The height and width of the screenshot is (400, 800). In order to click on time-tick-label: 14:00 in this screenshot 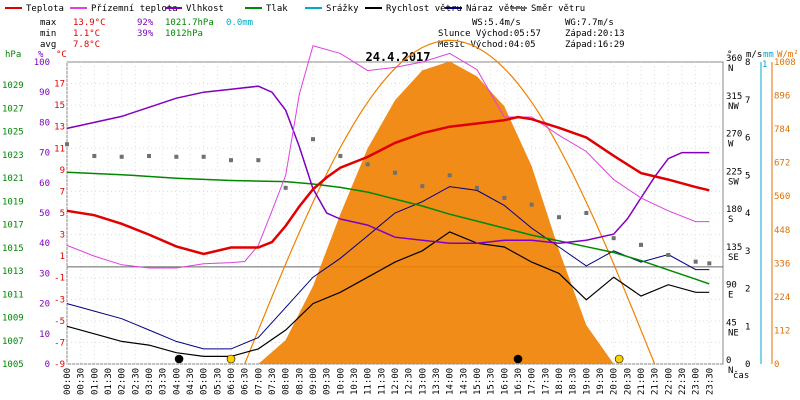, I will do `click(451, 381)`.